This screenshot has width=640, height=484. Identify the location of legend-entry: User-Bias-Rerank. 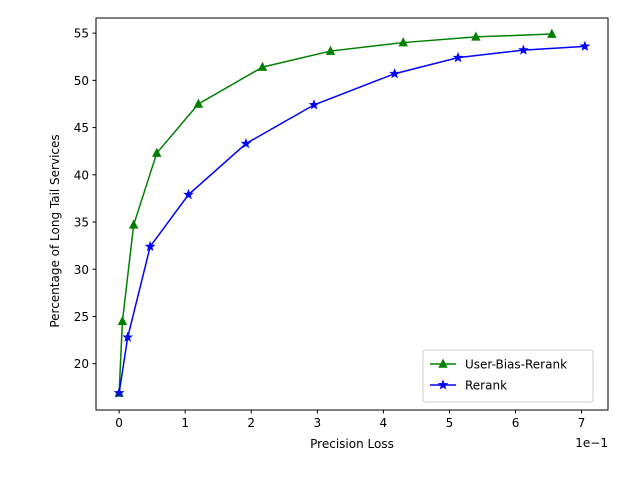
(498, 365).